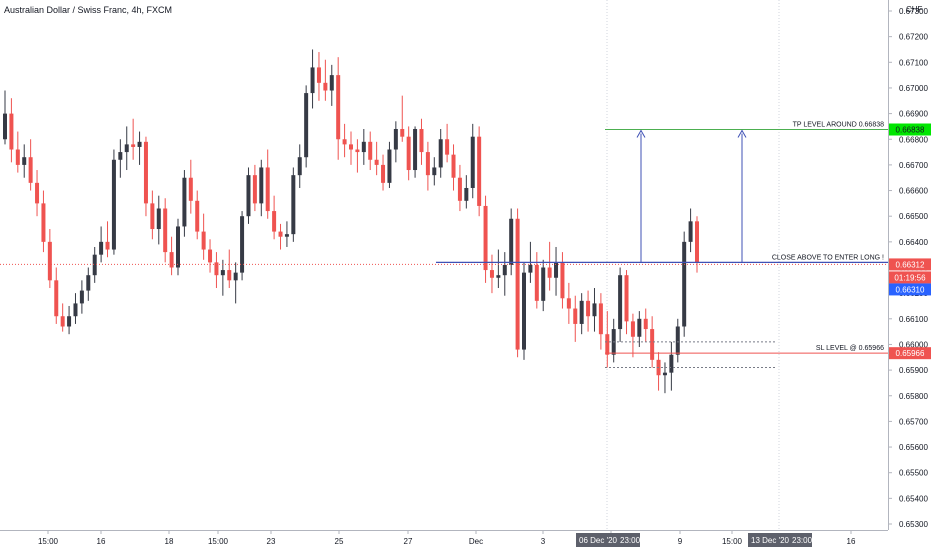 The height and width of the screenshot is (550, 932). Describe the element at coordinates (913, 139) in the screenshot. I see `y-tick-label: 0.66800` at that location.